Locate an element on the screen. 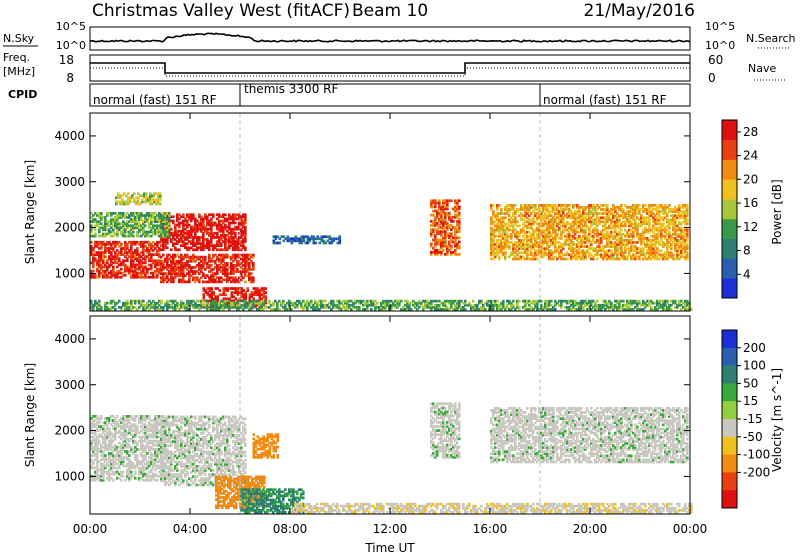 The height and width of the screenshot is (554, 800). noise-panel-frame is located at coordinates (390, 38).